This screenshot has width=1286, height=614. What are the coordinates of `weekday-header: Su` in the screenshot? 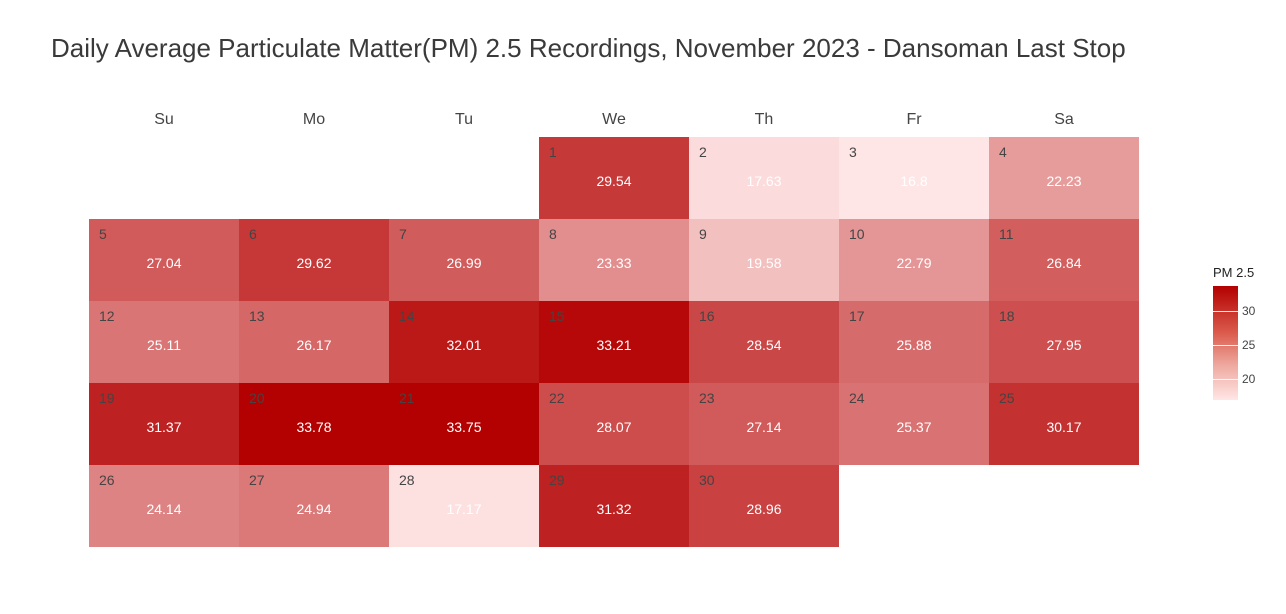 It's located at (164, 119).